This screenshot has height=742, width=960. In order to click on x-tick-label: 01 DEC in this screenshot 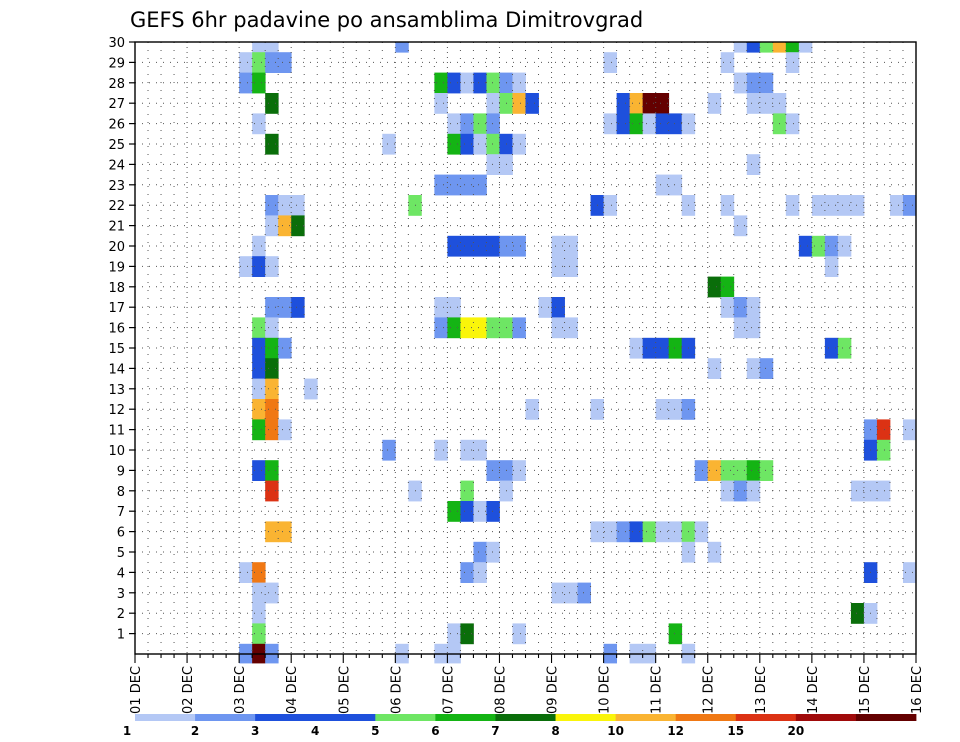, I will do `click(136, 690)`.